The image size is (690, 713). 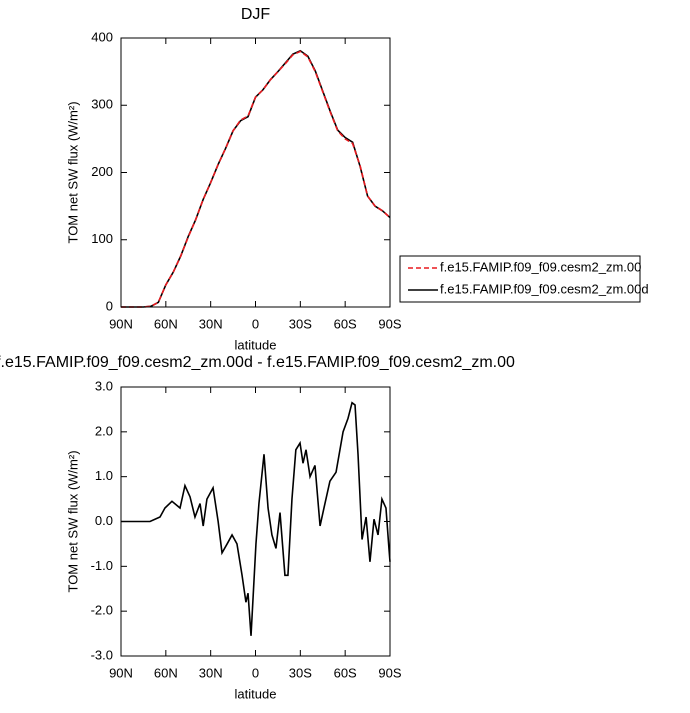 What do you see at coordinates (102, 565) in the screenshot?
I see `y-tick-label: -1.0` at bounding box center [102, 565].